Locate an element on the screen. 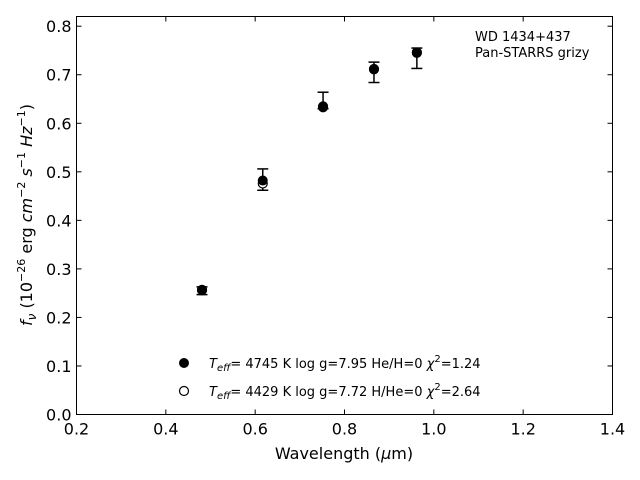 This screenshot has height=480, width=640. y-tick-label: 0.6 is located at coordinates (58, 123).